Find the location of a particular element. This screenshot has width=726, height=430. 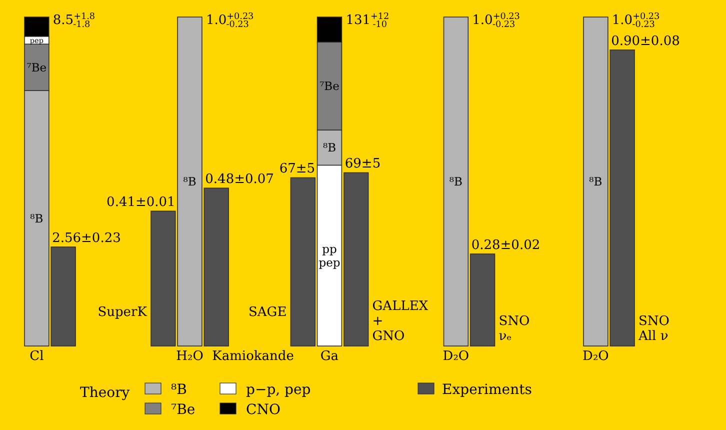

legend-label: Experiments is located at coordinates (487, 390).